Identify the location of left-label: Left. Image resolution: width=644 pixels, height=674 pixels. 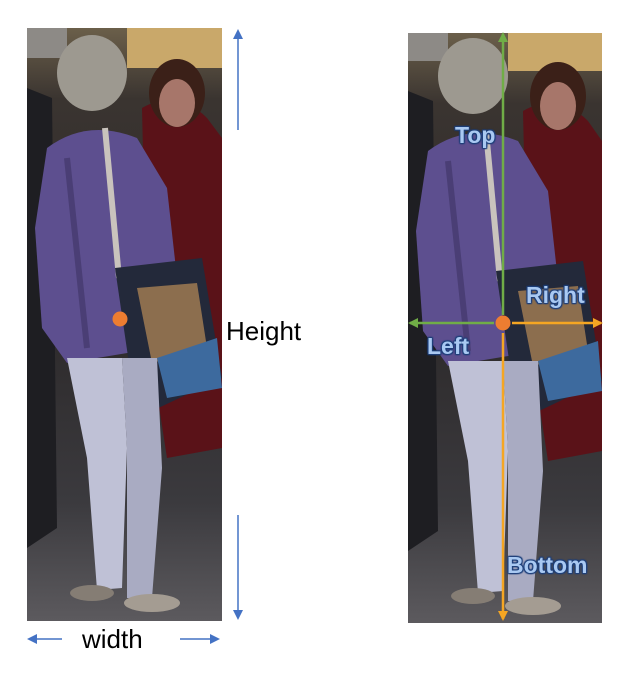
(448, 346).